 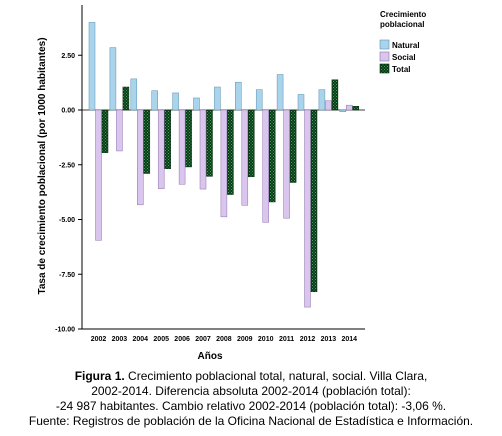 What do you see at coordinates (210, 356) in the screenshot?
I see `x-axis-label: Años` at bounding box center [210, 356].